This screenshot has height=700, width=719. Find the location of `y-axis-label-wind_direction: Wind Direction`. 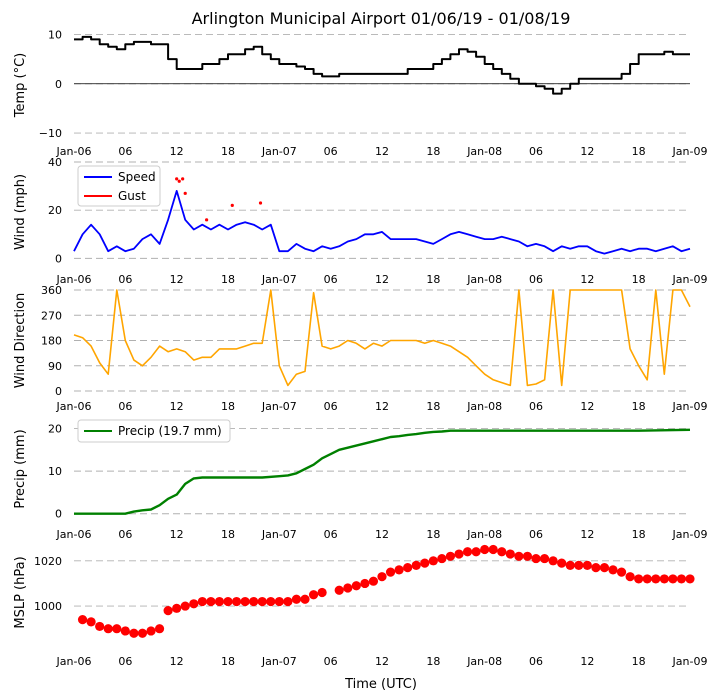

y-axis-label-wind_direction: Wind Direction is located at coordinates (20, 341).